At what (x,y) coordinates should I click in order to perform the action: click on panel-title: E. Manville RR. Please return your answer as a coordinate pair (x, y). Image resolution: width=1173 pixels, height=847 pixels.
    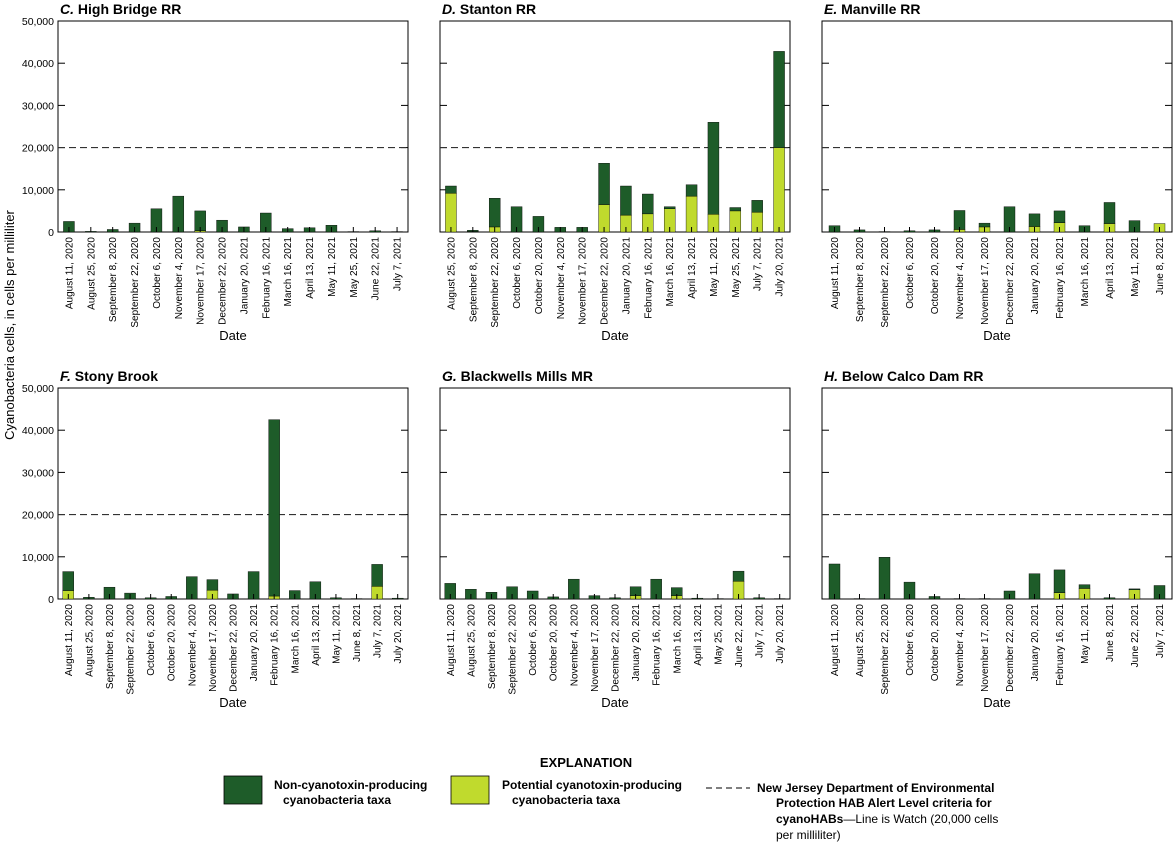
    Looking at the image, I should click on (872, 9).